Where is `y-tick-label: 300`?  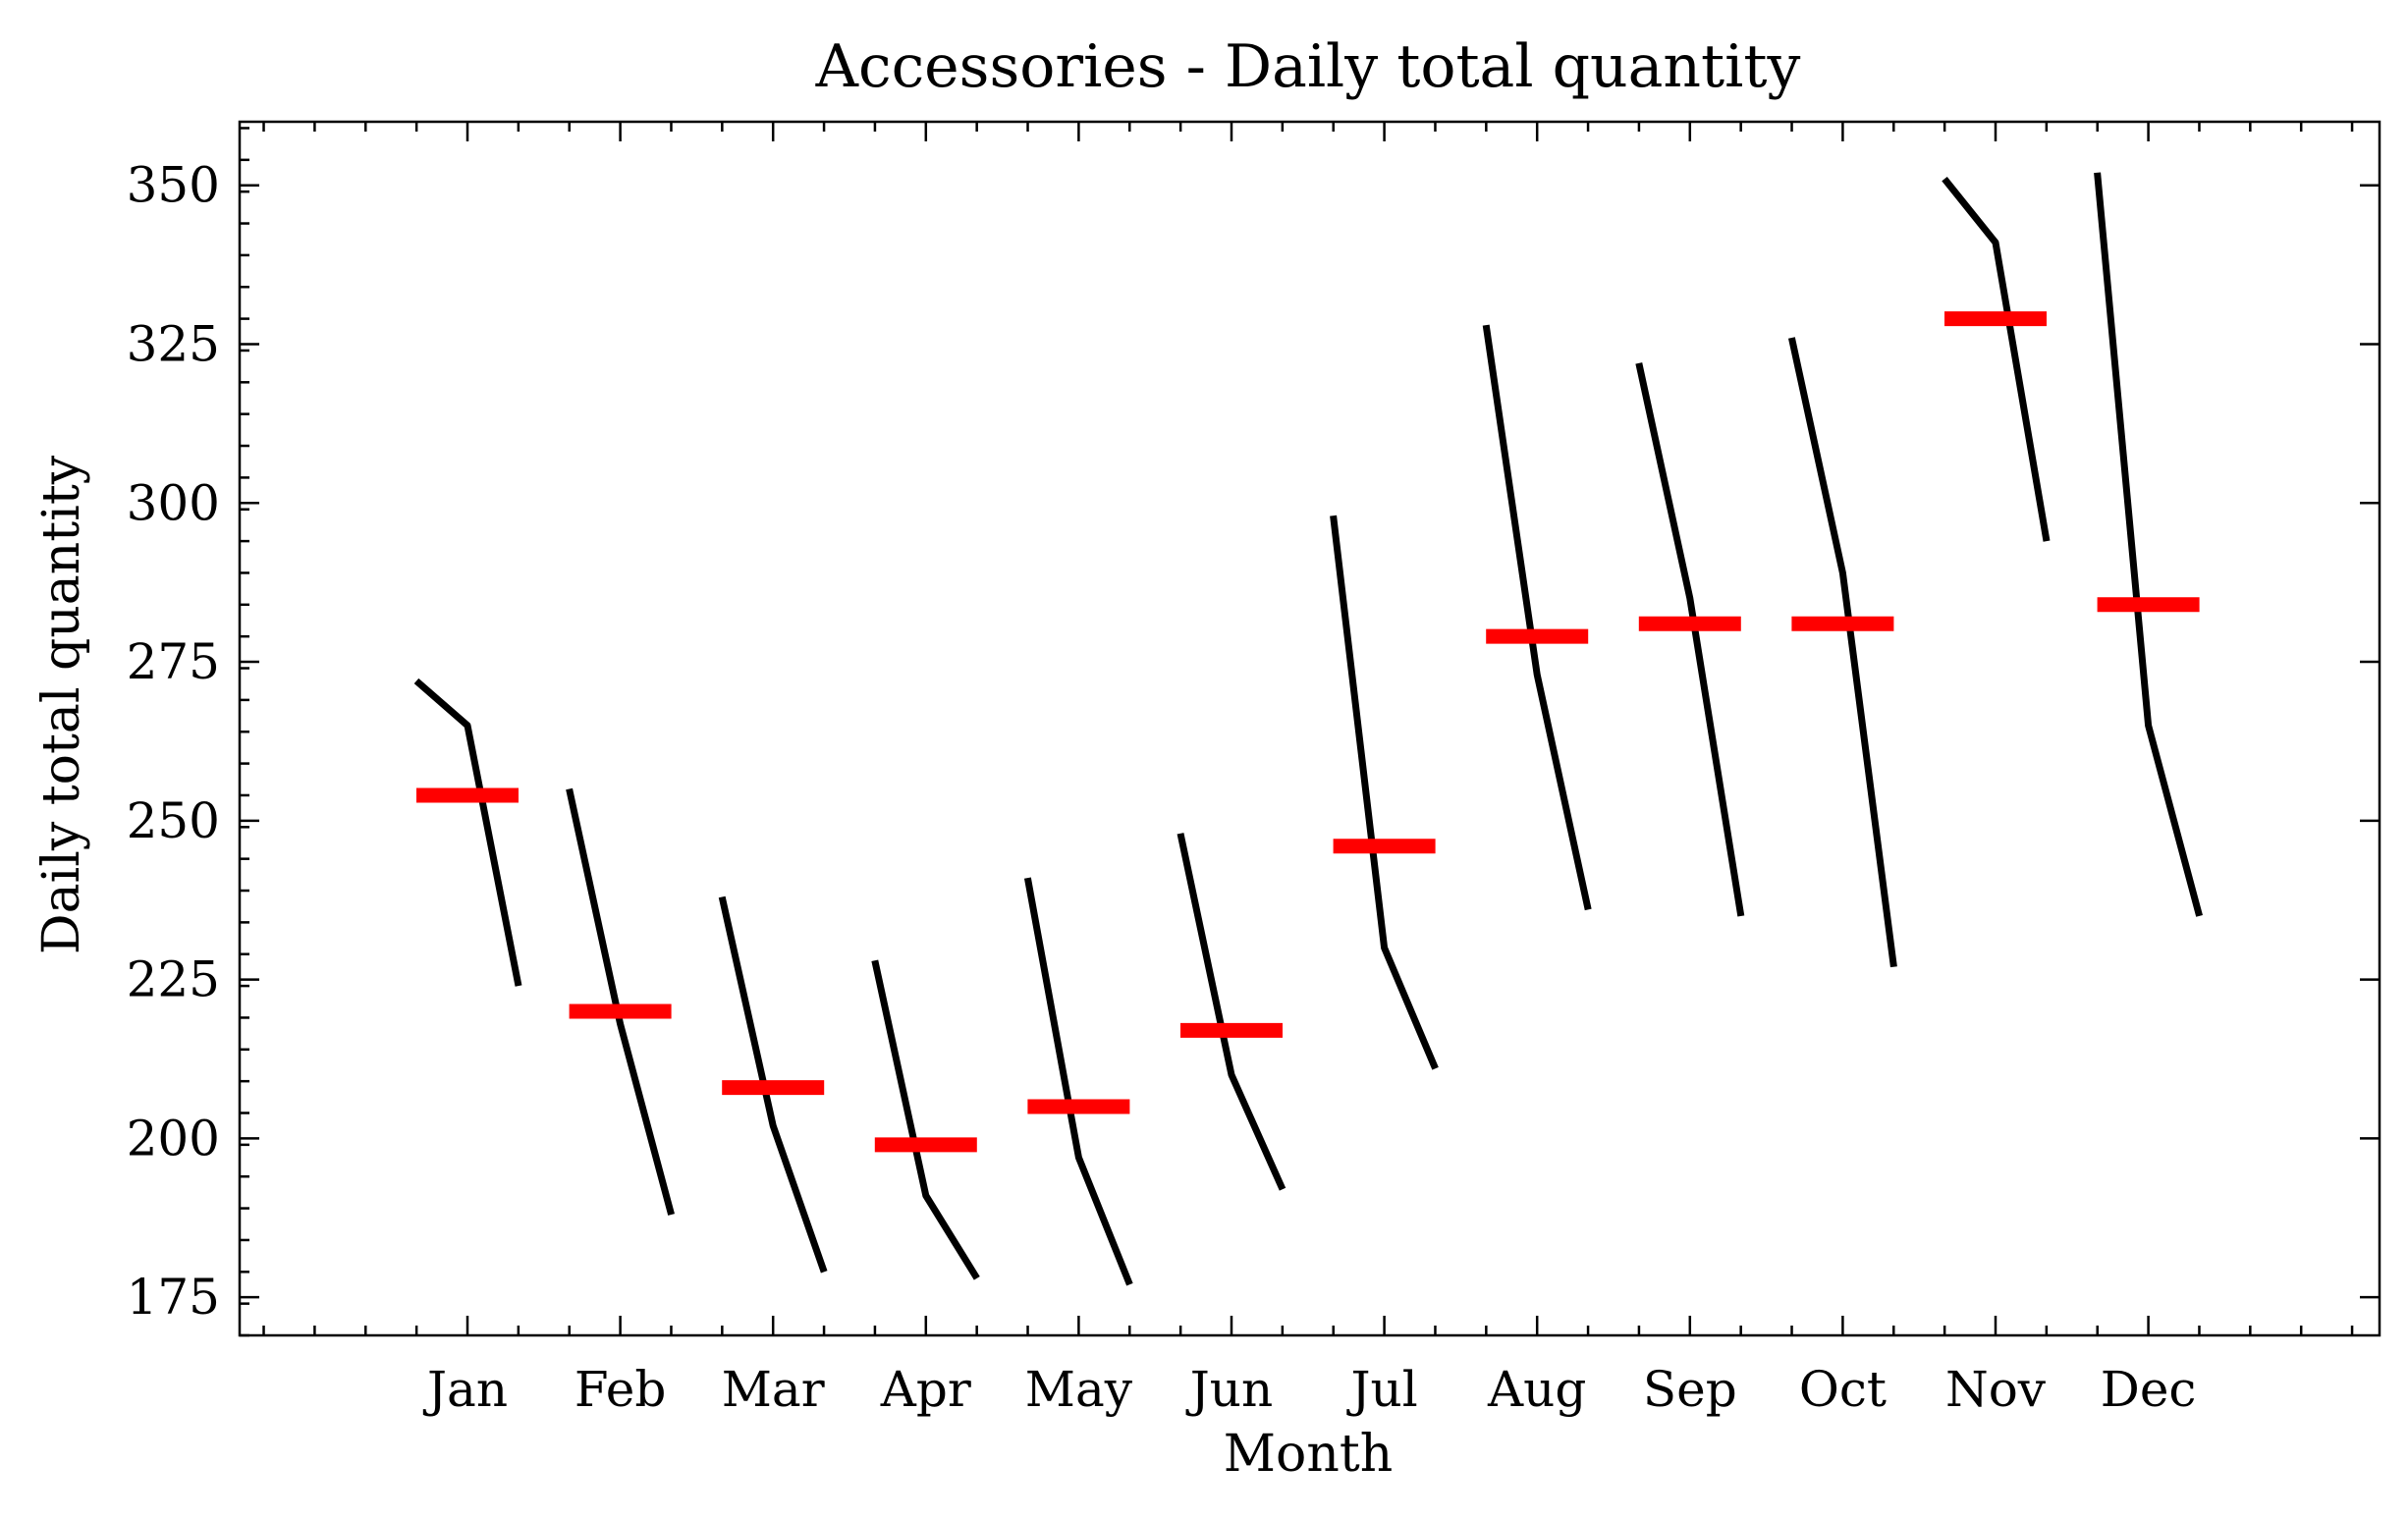 y-tick-label: 300 is located at coordinates (174, 502).